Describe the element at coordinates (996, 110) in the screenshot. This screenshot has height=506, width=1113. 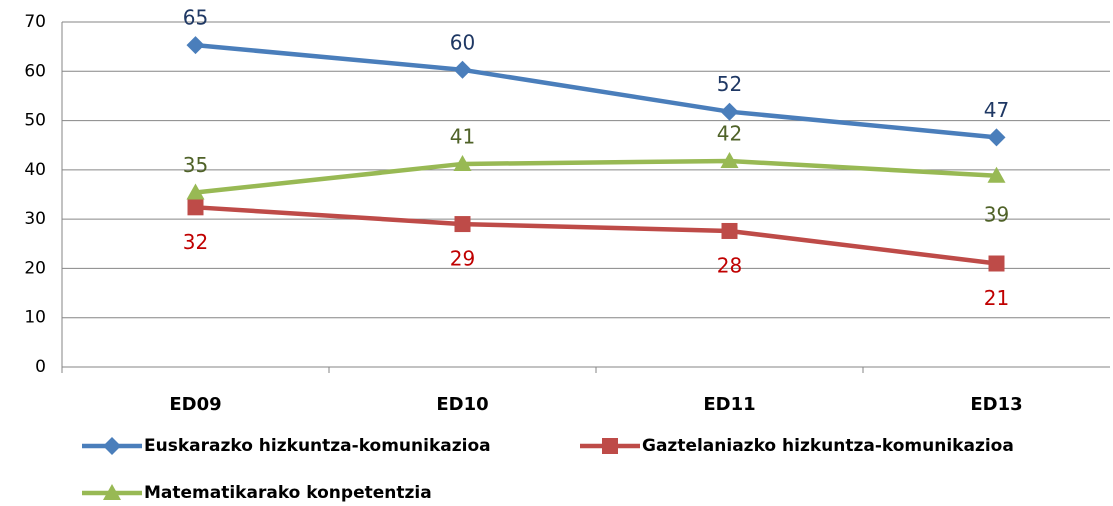
I see `data-label: 47` at that location.